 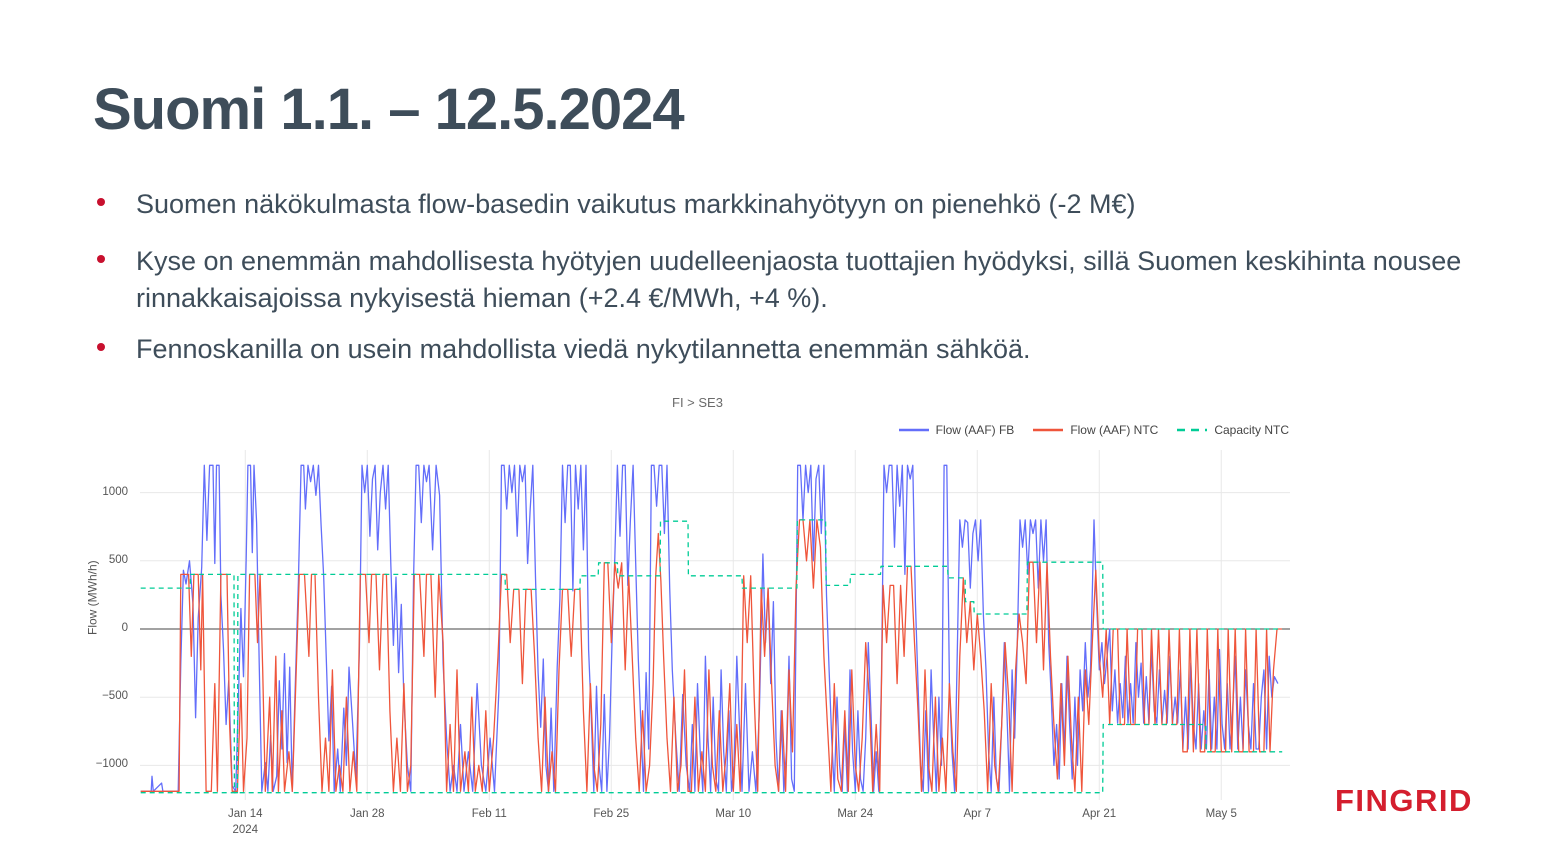 I want to click on y-tick-label: −500, so click(x=115, y=696).